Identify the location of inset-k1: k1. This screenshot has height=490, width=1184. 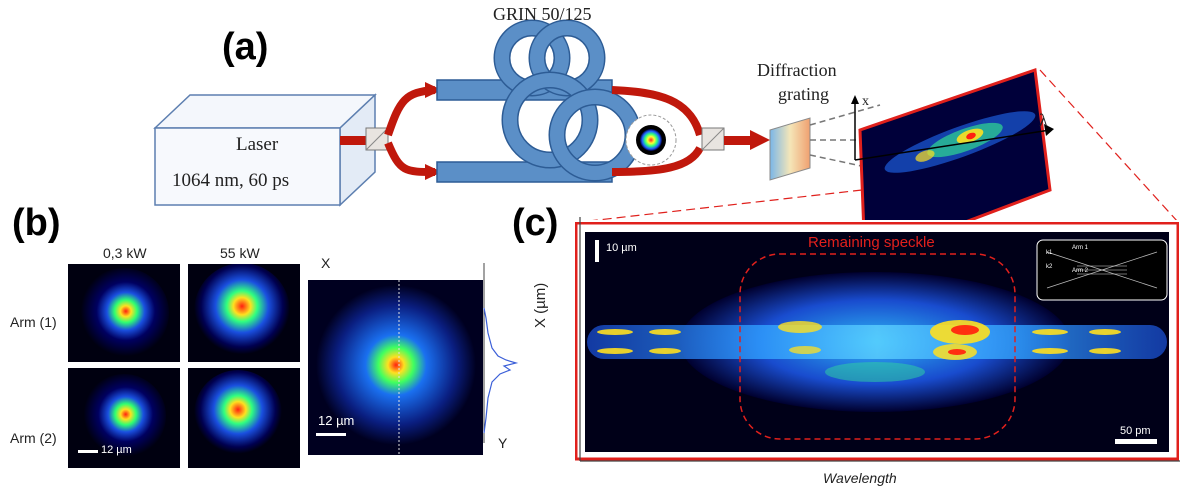
(1049, 253).